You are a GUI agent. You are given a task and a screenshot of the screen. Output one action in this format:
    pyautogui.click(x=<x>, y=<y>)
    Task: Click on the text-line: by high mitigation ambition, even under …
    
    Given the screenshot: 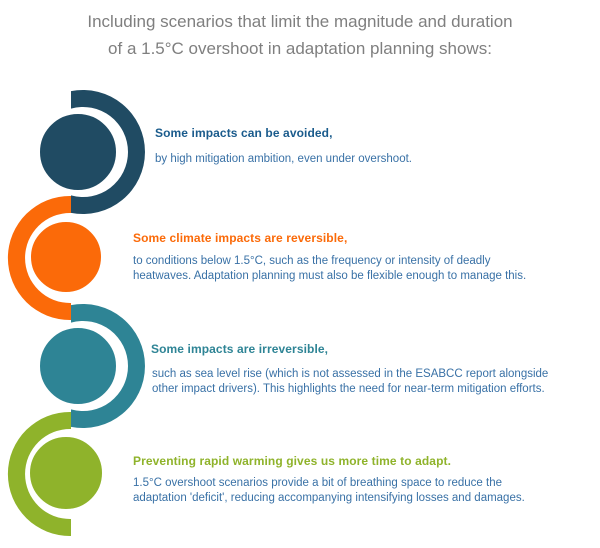 What is the action you would take?
    pyautogui.click(x=283, y=159)
    